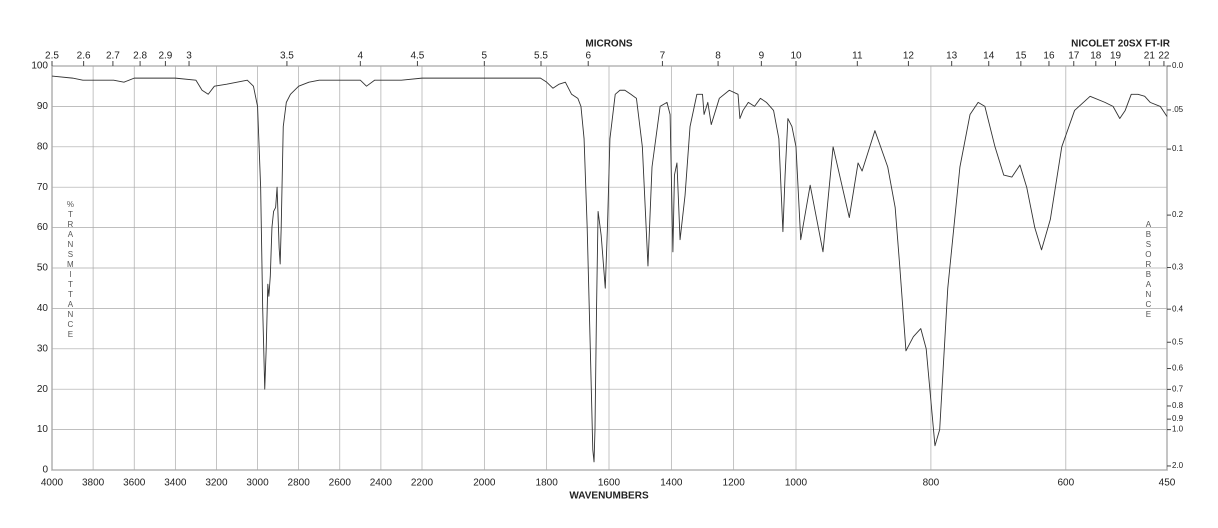 The width and height of the screenshot is (1218, 528). What do you see at coordinates (1074, 56) in the screenshot?
I see `x2-tick-label: 17` at bounding box center [1074, 56].